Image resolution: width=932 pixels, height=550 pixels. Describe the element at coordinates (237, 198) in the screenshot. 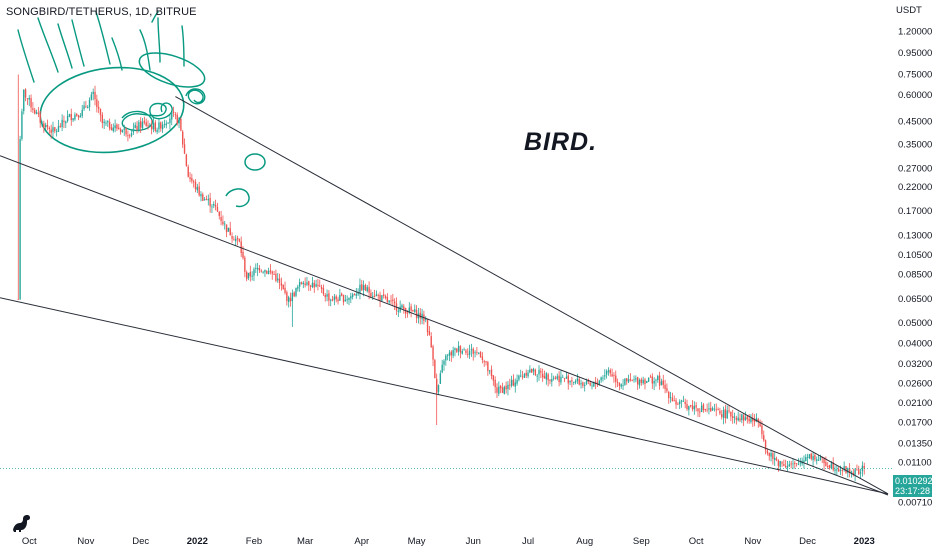

I see `drawing-hook` at that location.